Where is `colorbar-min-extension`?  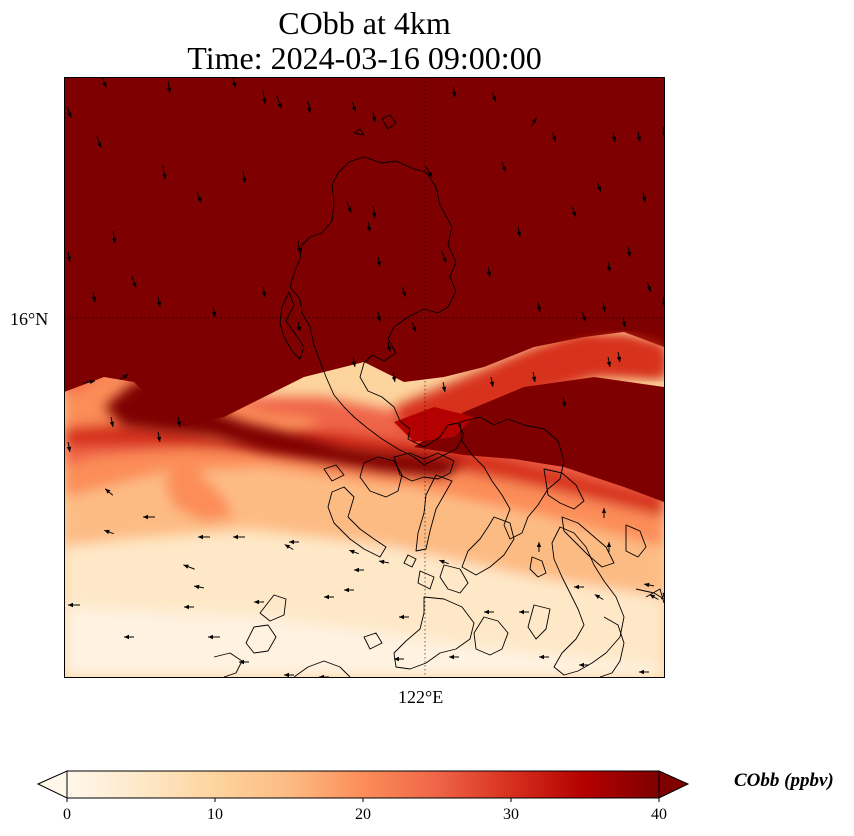
colorbar-min-extension is located at coordinates (52, 784).